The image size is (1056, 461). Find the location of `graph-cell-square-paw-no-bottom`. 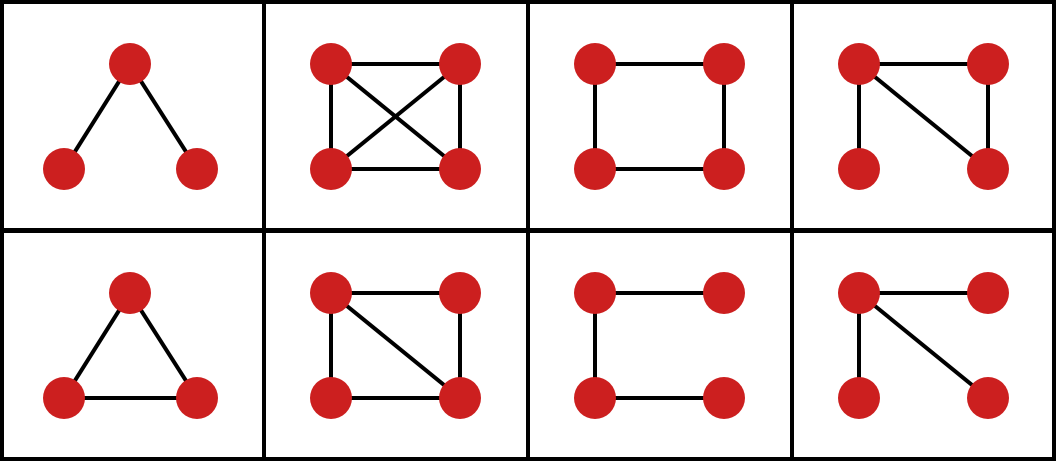

graph-cell-square-paw-no-bottom is located at coordinates (923, 116).